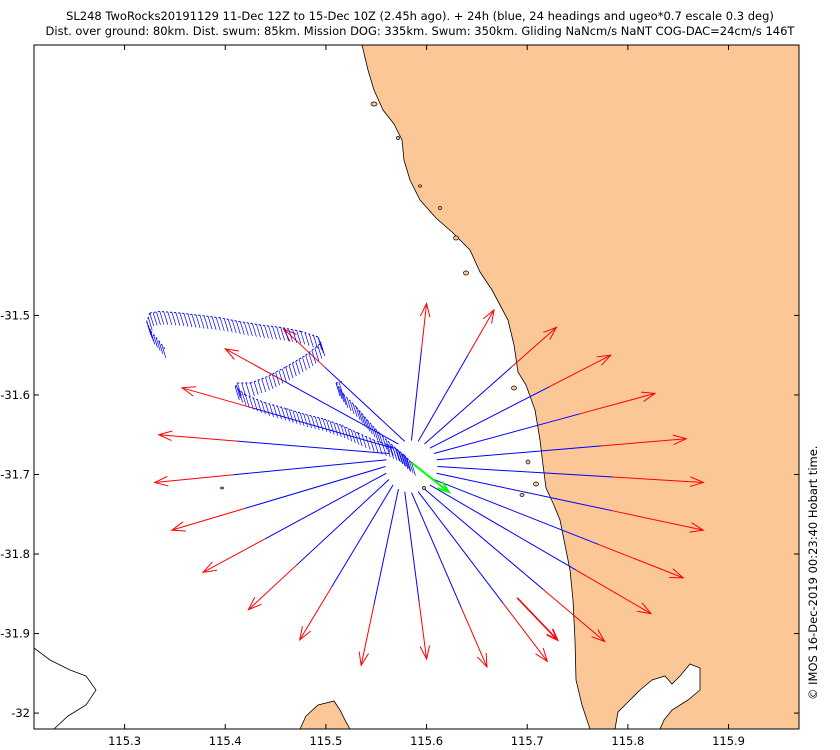  What do you see at coordinates (426, 741) in the screenshot?
I see `x-tick-label: 115.6` at bounding box center [426, 741].